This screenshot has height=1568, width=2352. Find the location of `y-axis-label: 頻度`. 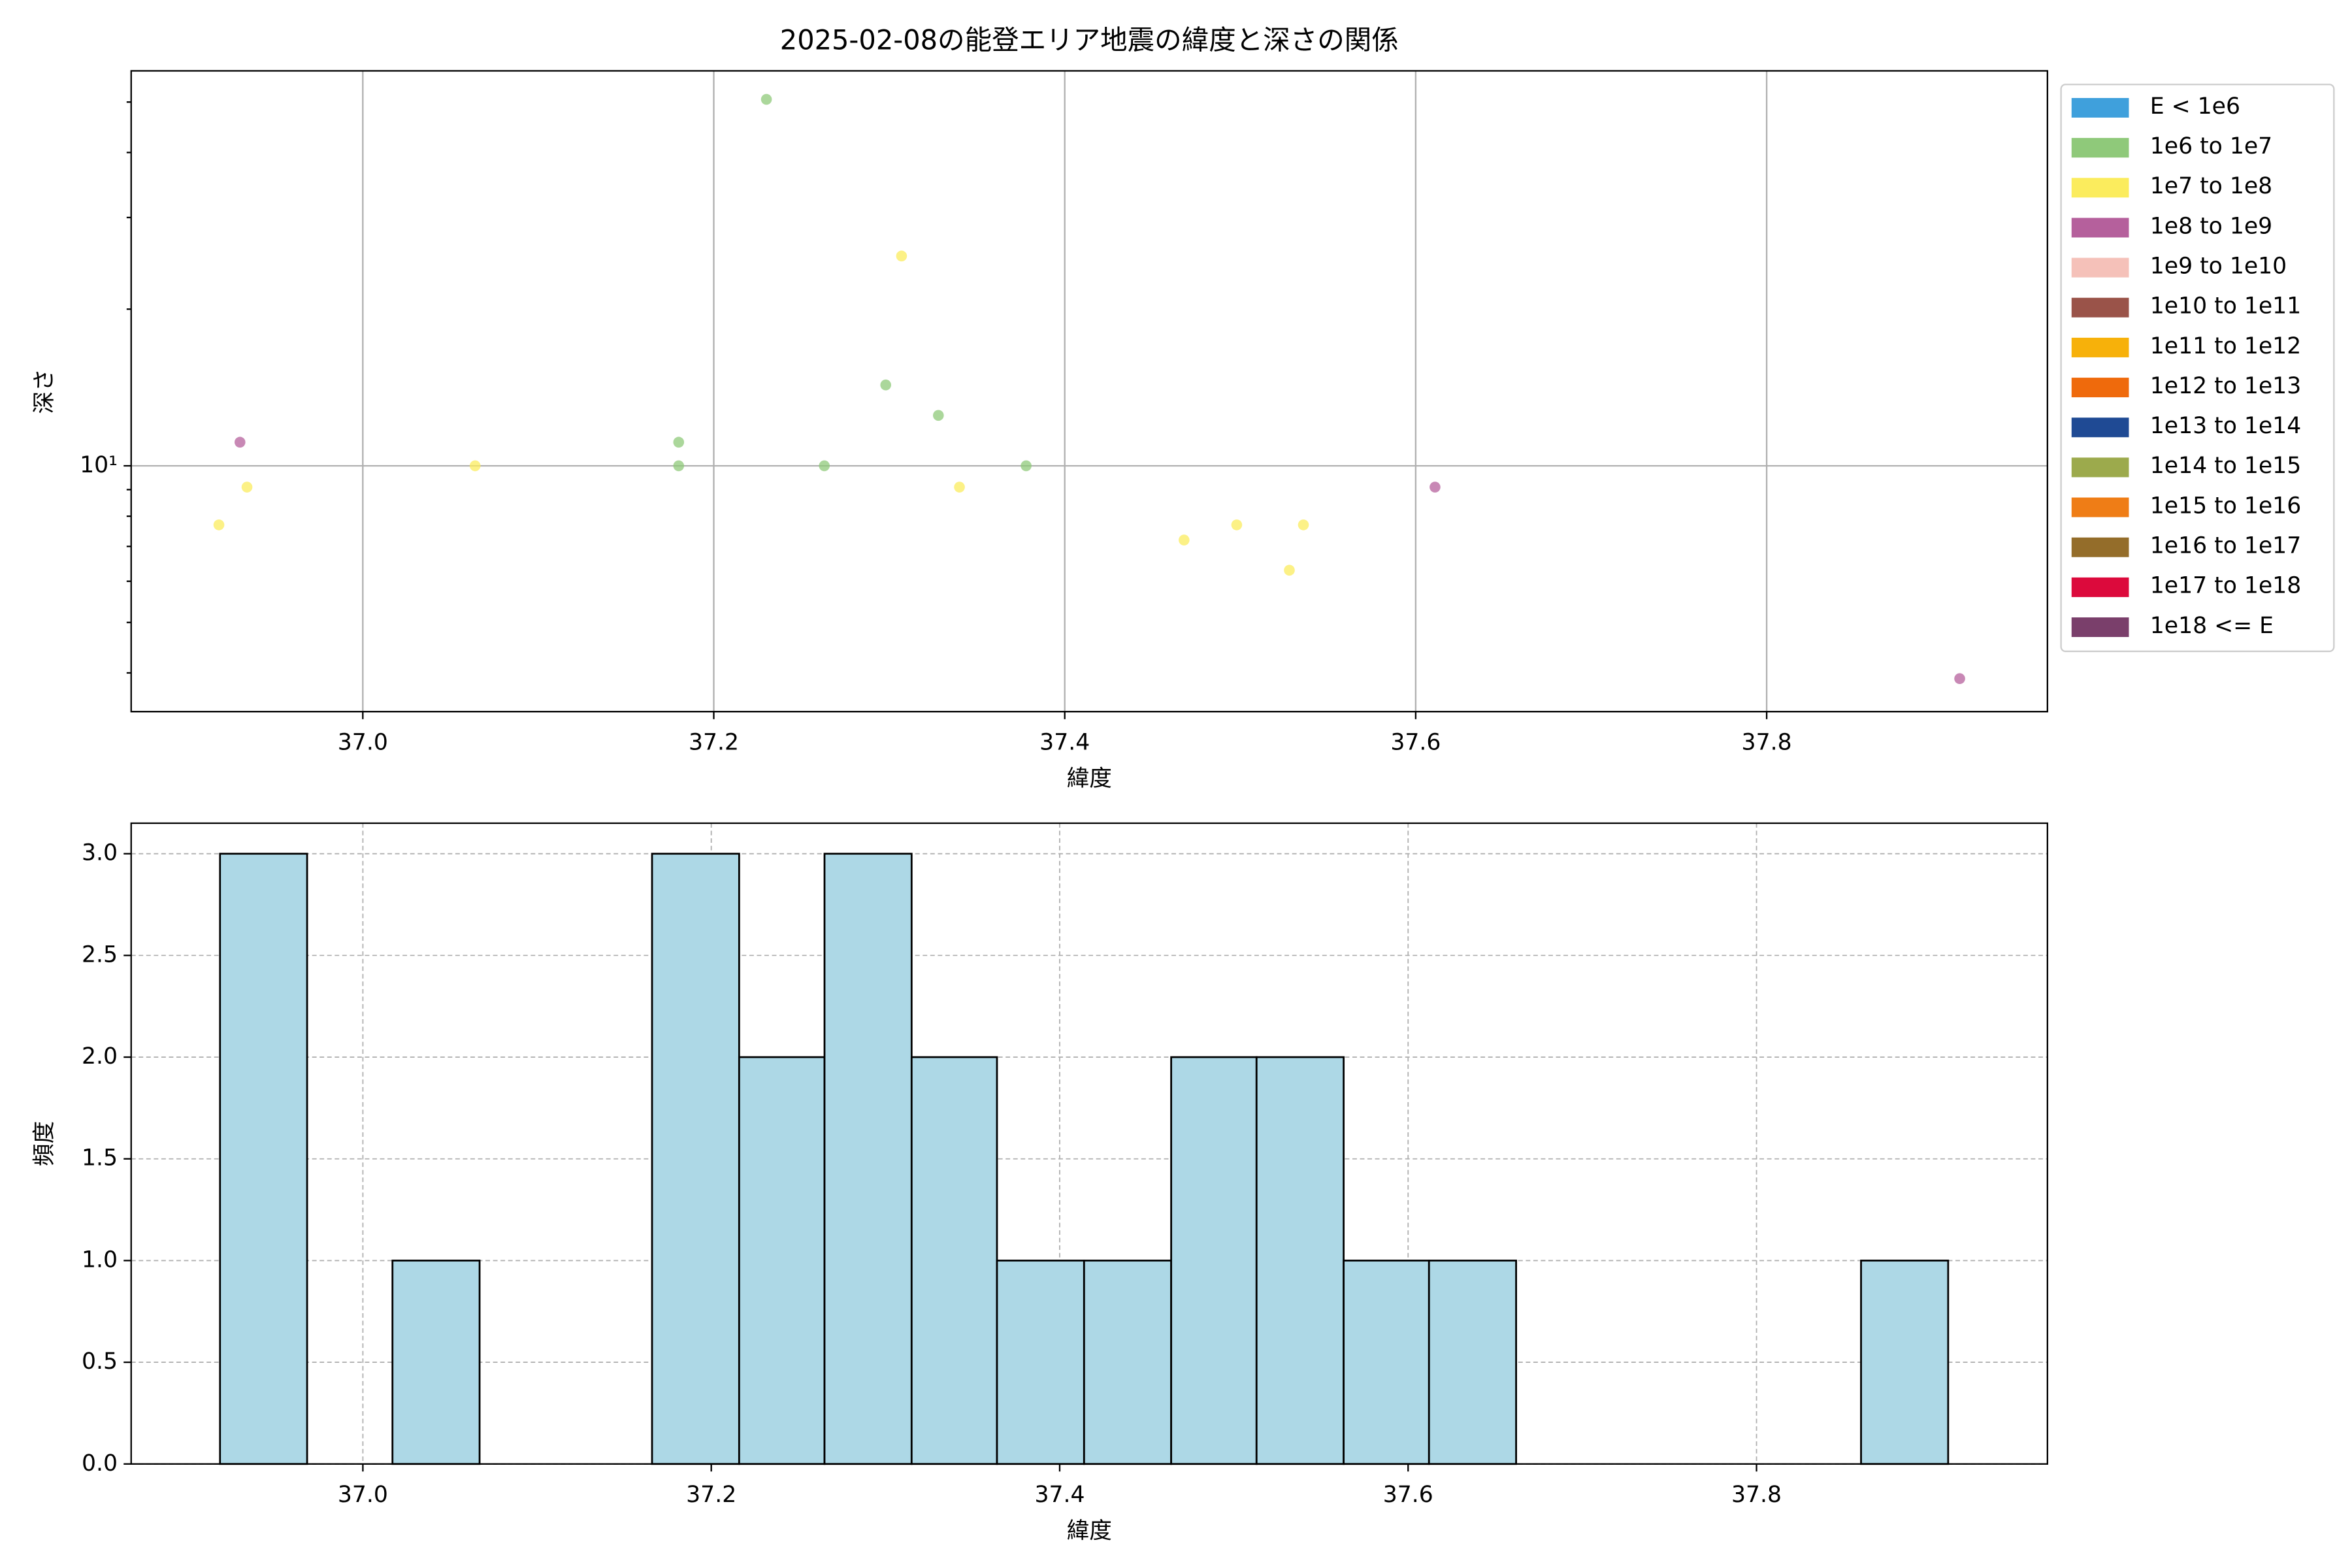

y-axis-label: 頻度 is located at coordinates (44, 1143).